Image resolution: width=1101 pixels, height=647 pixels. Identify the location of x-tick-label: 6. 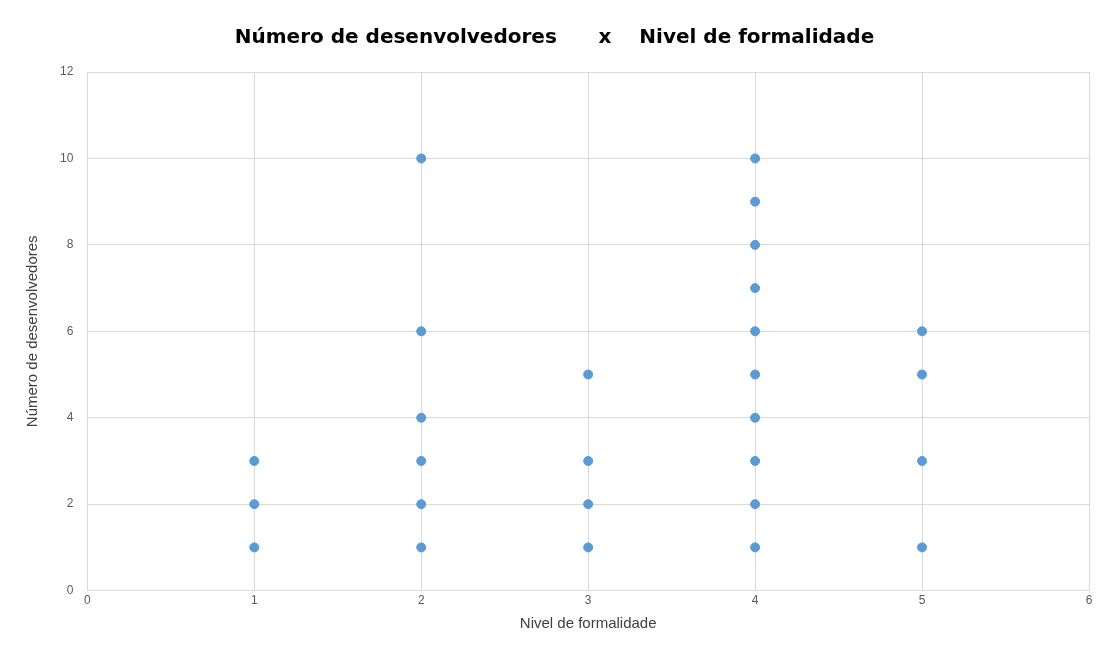
(1089, 600).